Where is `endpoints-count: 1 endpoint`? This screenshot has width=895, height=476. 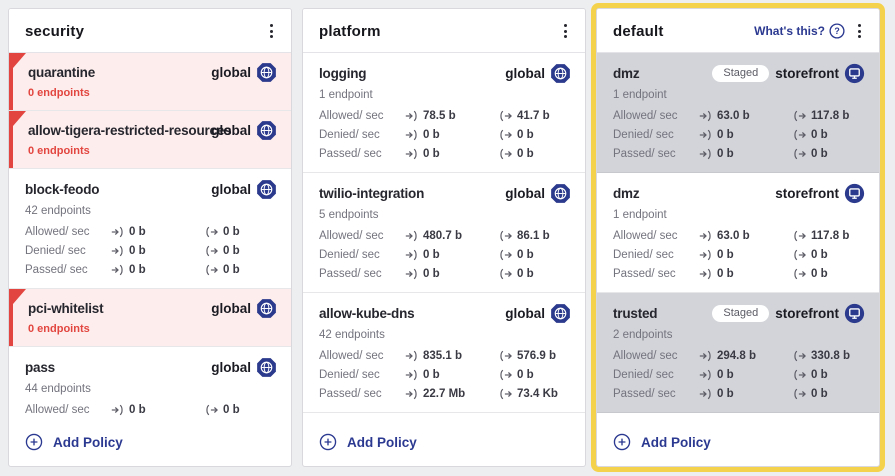
endpoints-count: 1 endpoint is located at coordinates (346, 95).